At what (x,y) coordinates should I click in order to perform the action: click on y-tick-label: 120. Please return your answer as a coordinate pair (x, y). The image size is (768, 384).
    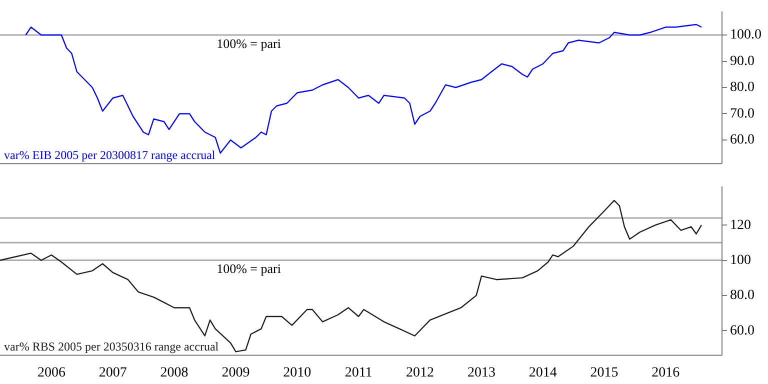
    Looking at the image, I should click on (740, 225).